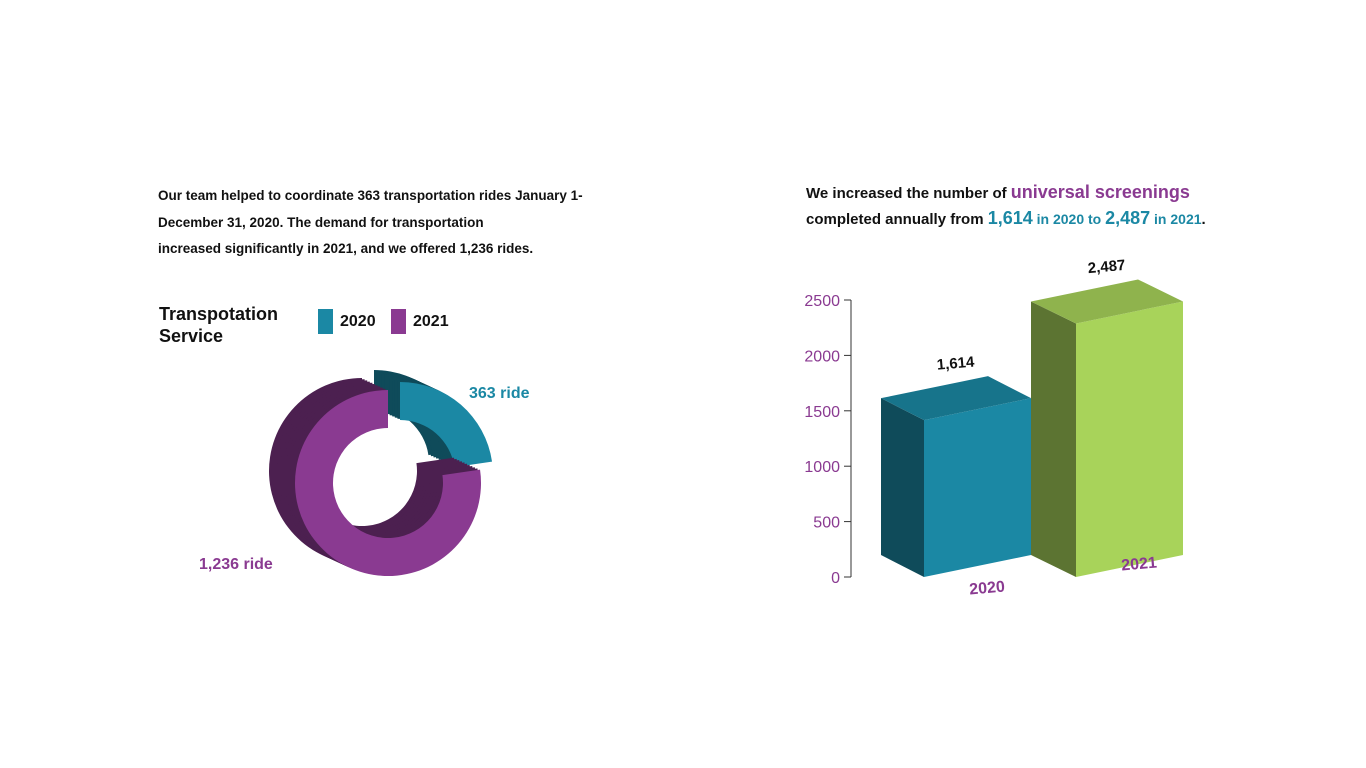 The width and height of the screenshot is (1366, 768). I want to click on donut-title-line-2: Service, so click(191, 336).